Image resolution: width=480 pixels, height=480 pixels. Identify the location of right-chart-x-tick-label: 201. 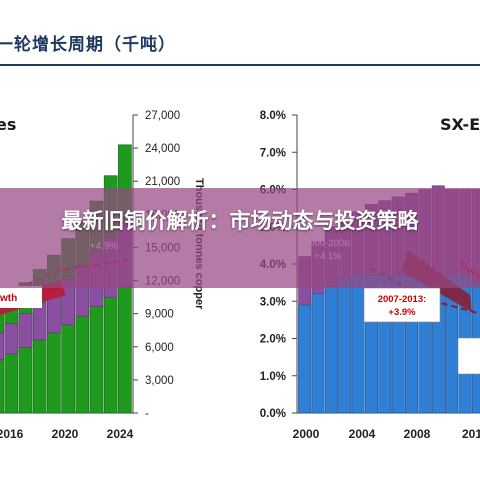
(471, 434).